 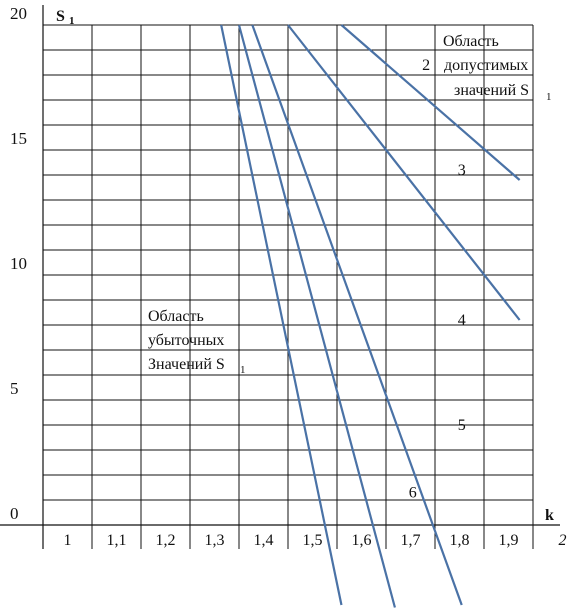 I want to click on svg-text: 1, so click(x=72, y=21).